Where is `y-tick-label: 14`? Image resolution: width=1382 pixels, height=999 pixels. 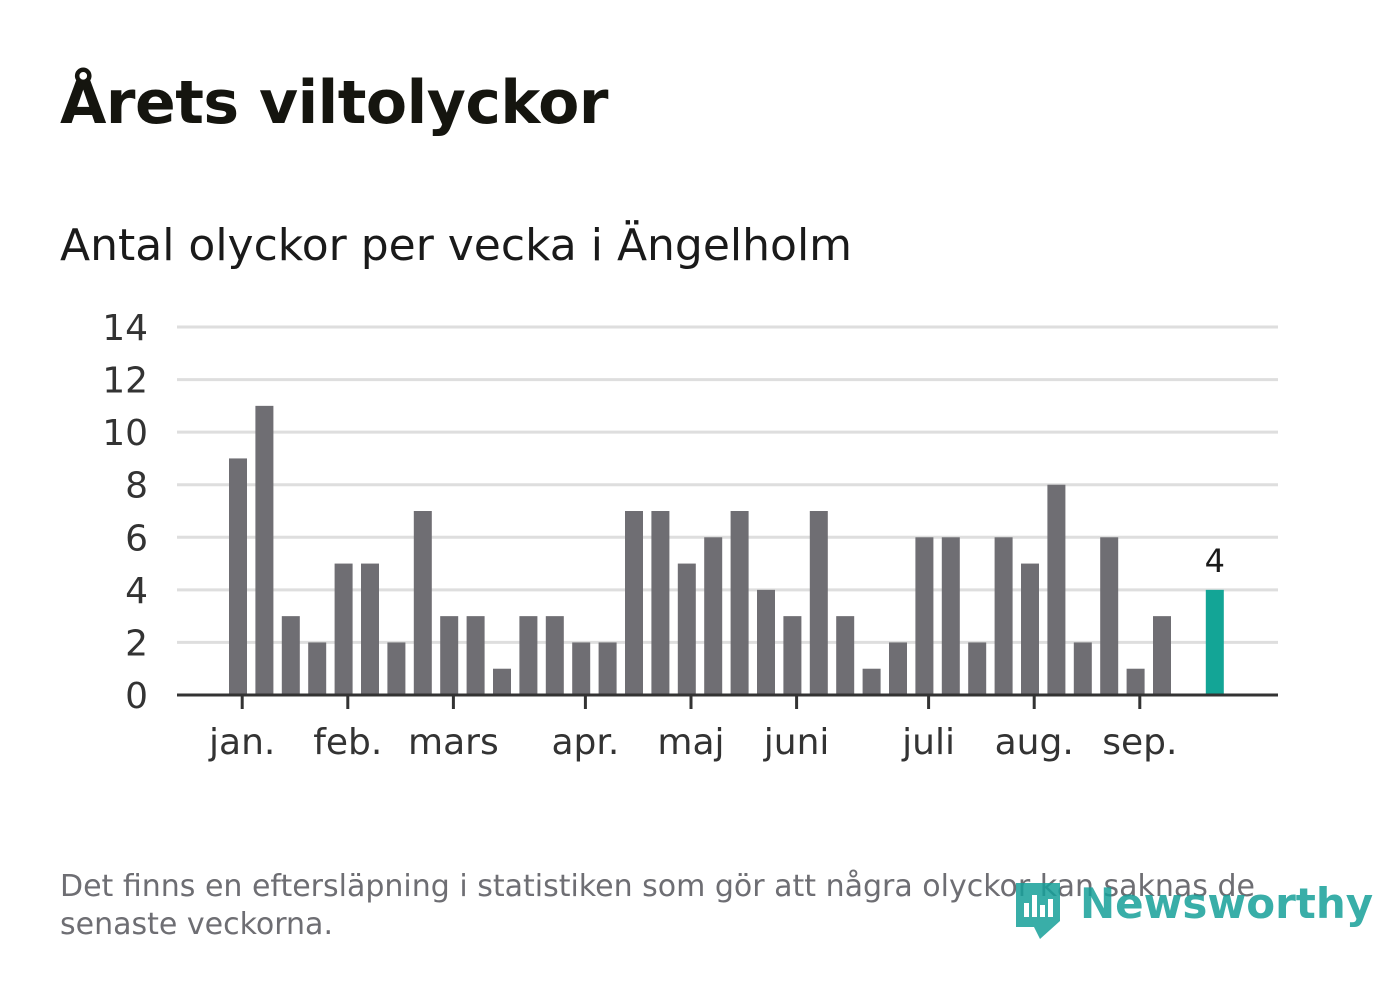 y-tick-label: 14 is located at coordinates (125, 328).